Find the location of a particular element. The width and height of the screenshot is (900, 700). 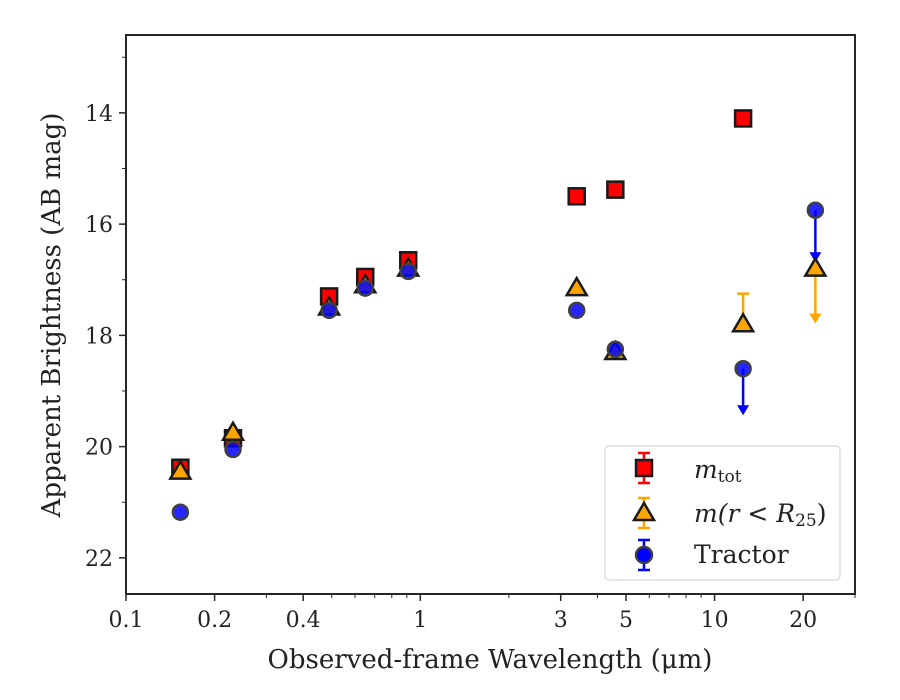

x-tick-label: 0.4 is located at coordinates (303, 620).